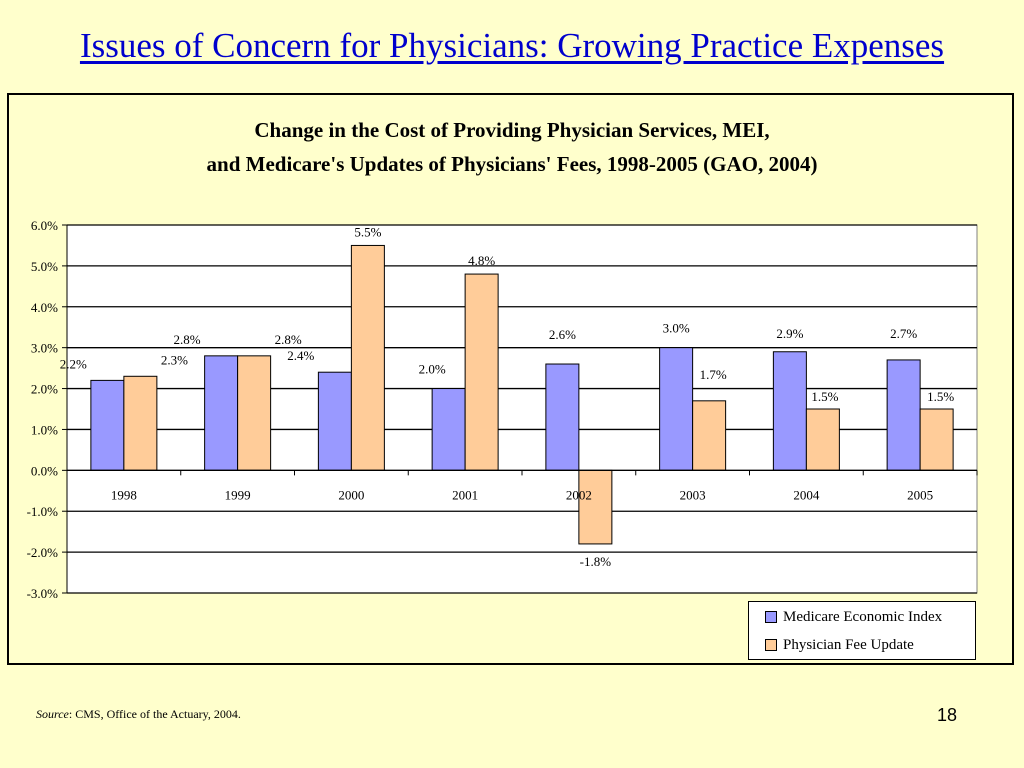 This screenshot has width=1024, height=768. I want to click on y-tick-label: 2.0%, so click(44, 389).